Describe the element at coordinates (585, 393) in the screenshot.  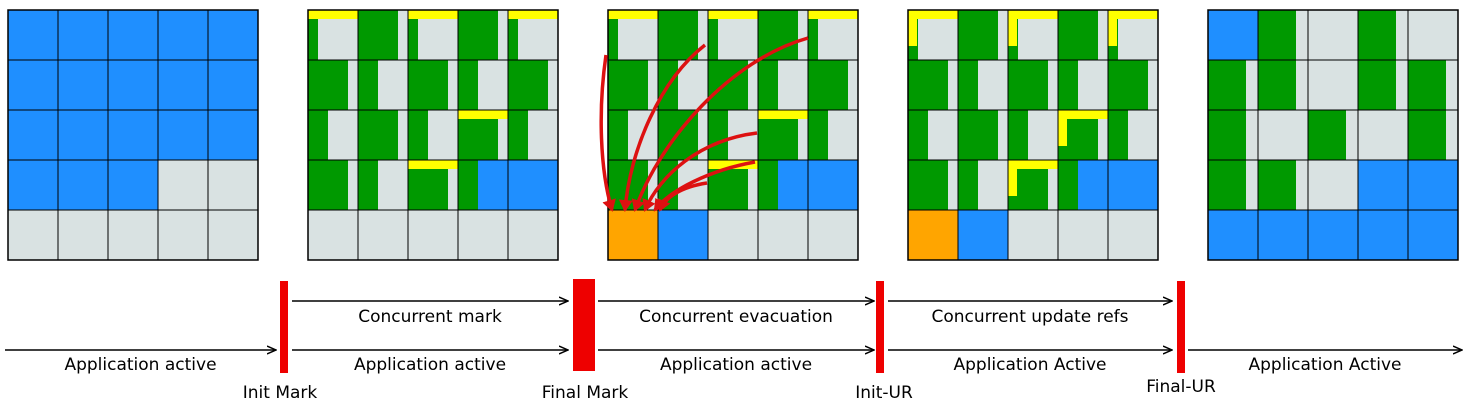
I see `pause-label: Final Mark` at that location.